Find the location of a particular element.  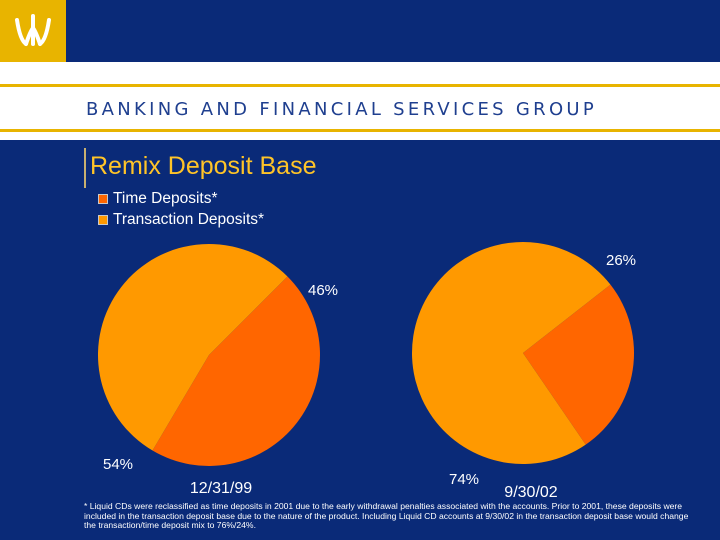

banner is located at coordinates (360, 101).